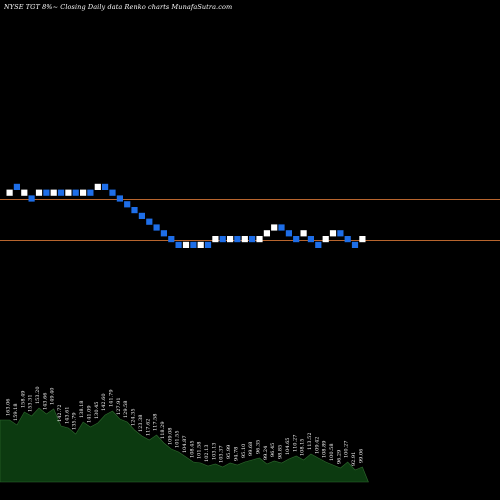  Describe the element at coordinates (38, 396) in the screenshot. I see `volume-label: 153.20` at that location.